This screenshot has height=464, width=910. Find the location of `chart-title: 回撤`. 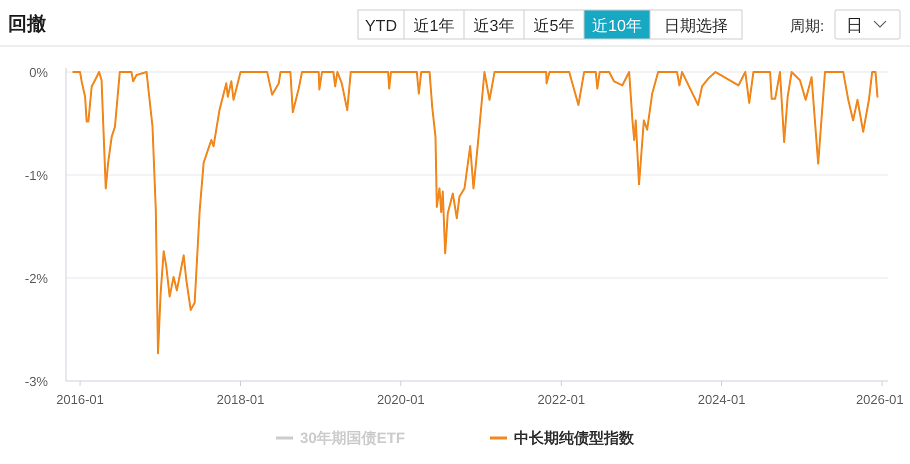

chart-title: 回撤 is located at coordinates (27, 24).